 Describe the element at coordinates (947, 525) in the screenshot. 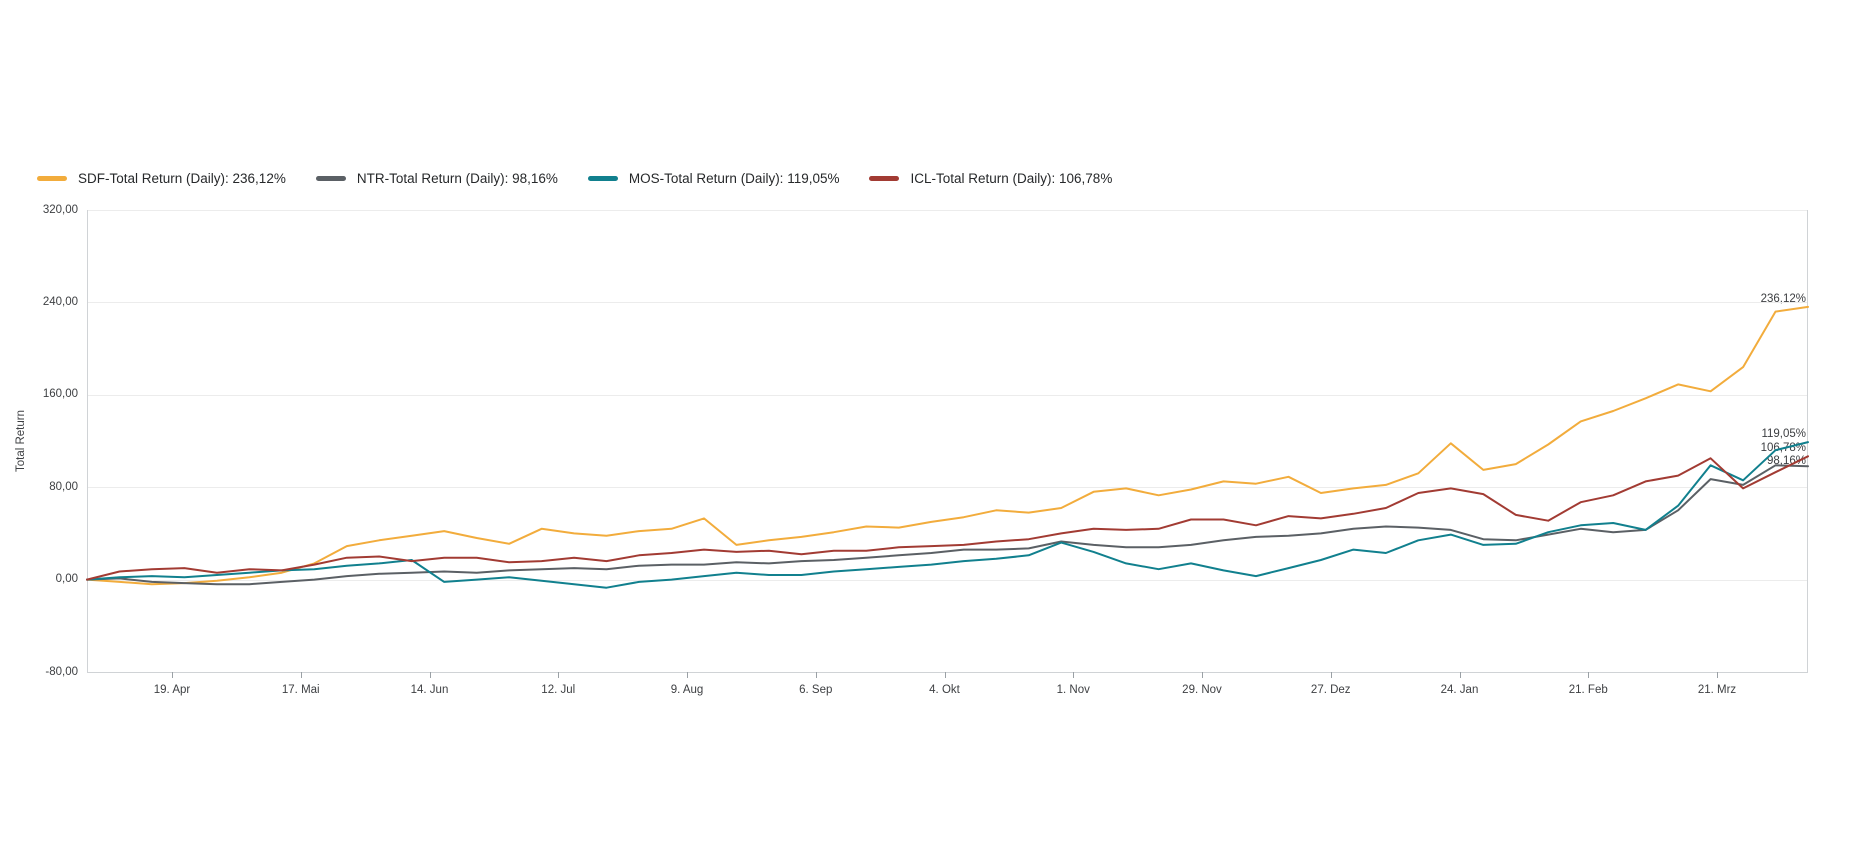

I see `series-line-NTR` at that location.